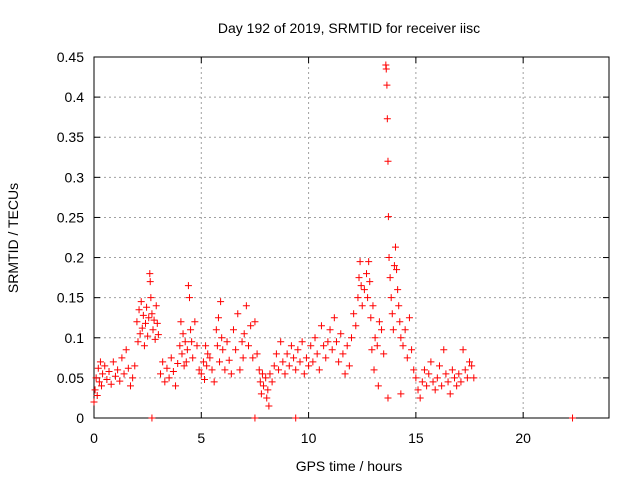 Image resolution: width=640 pixels, height=480 pixels. Describe the element at coordinates (70, 378) in the screenshot. I see `y-tick-label: 0.05` at that location.